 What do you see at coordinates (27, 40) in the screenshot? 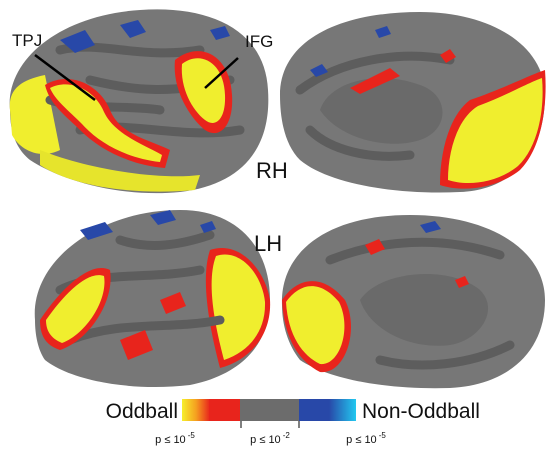
I see `tpj-label: TPJ` at bounding box center [27, 40].